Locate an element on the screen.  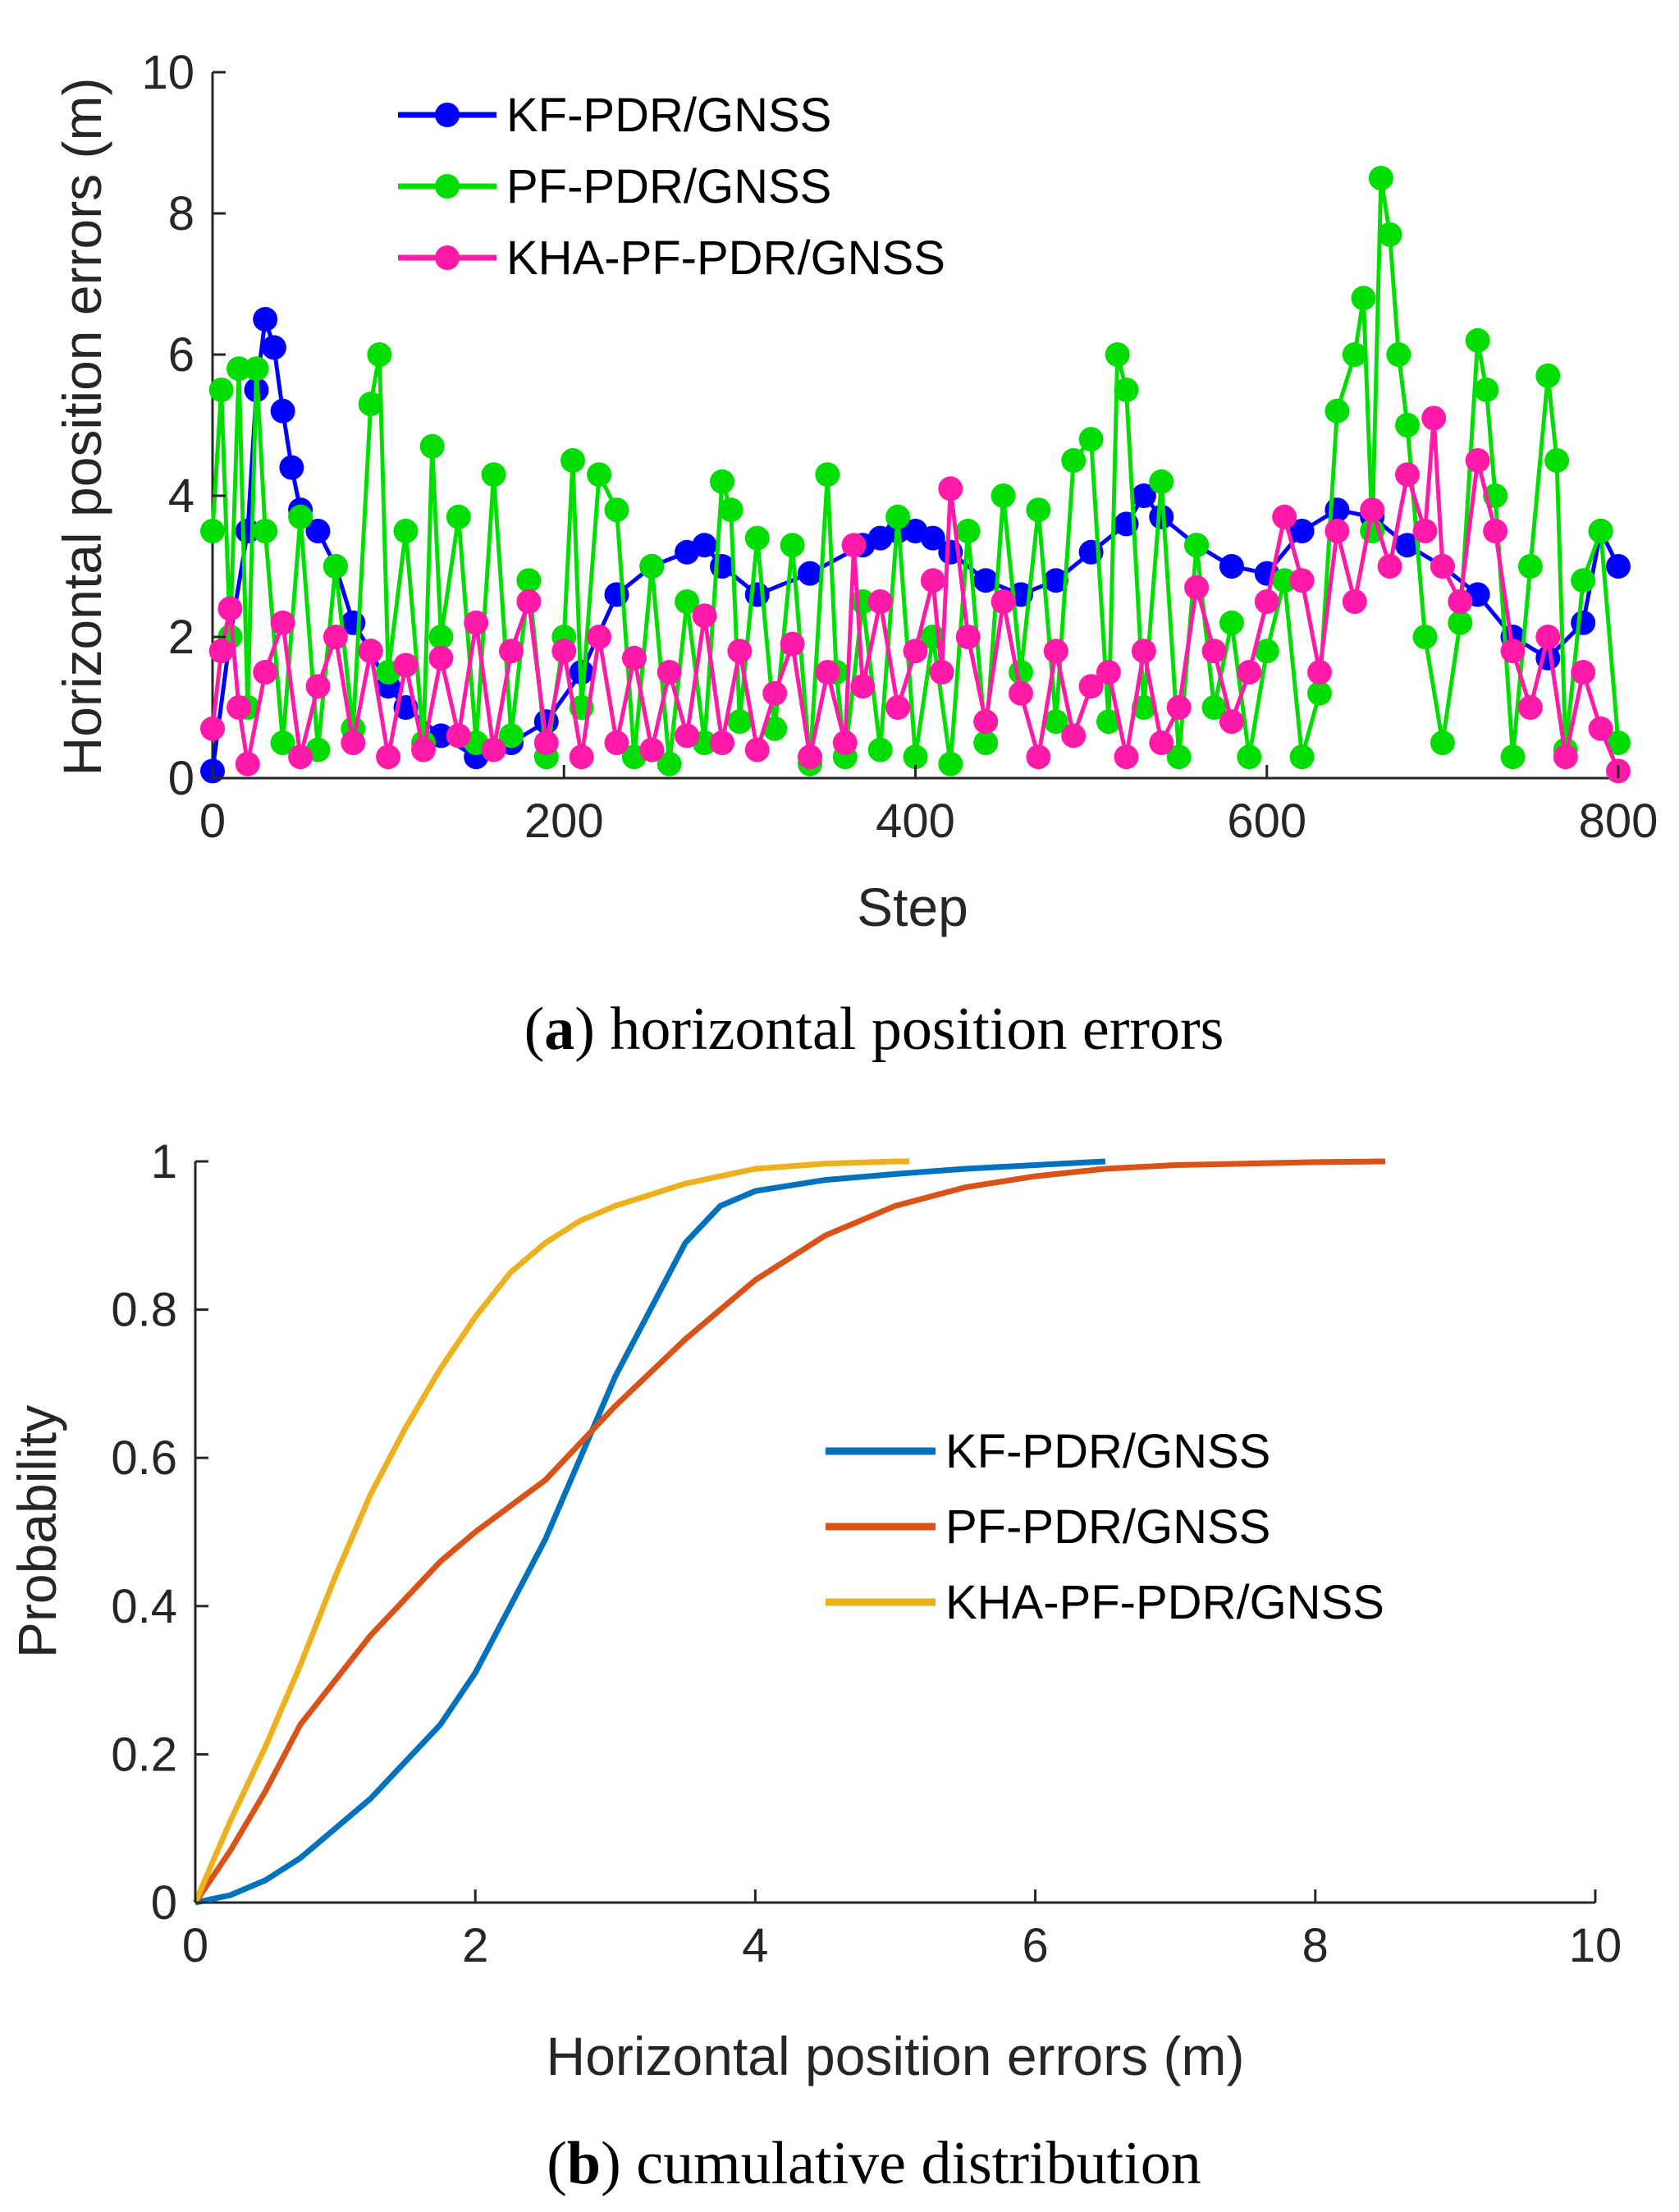
panel-a-legend-entry-pf-pdr-gnss: PF-PDR/GNSS is located at coordinates (615, 187).